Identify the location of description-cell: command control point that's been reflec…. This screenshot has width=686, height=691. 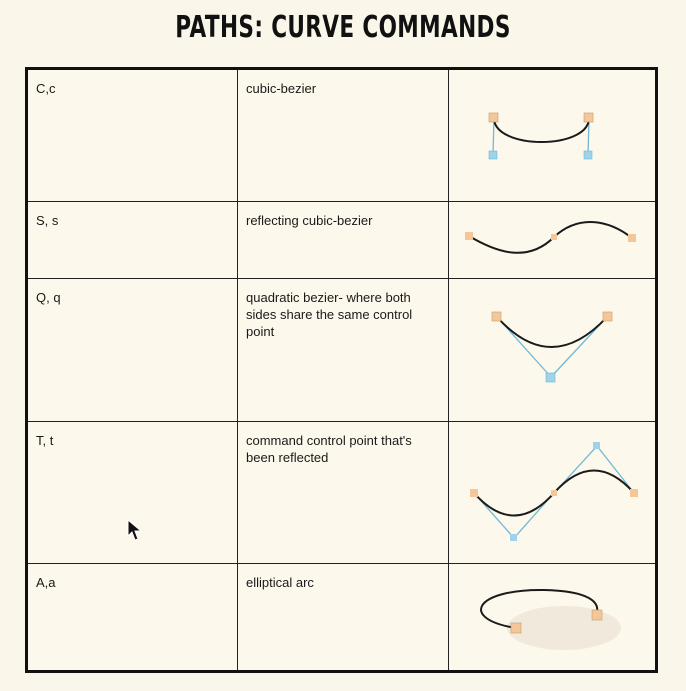
(343, 492).